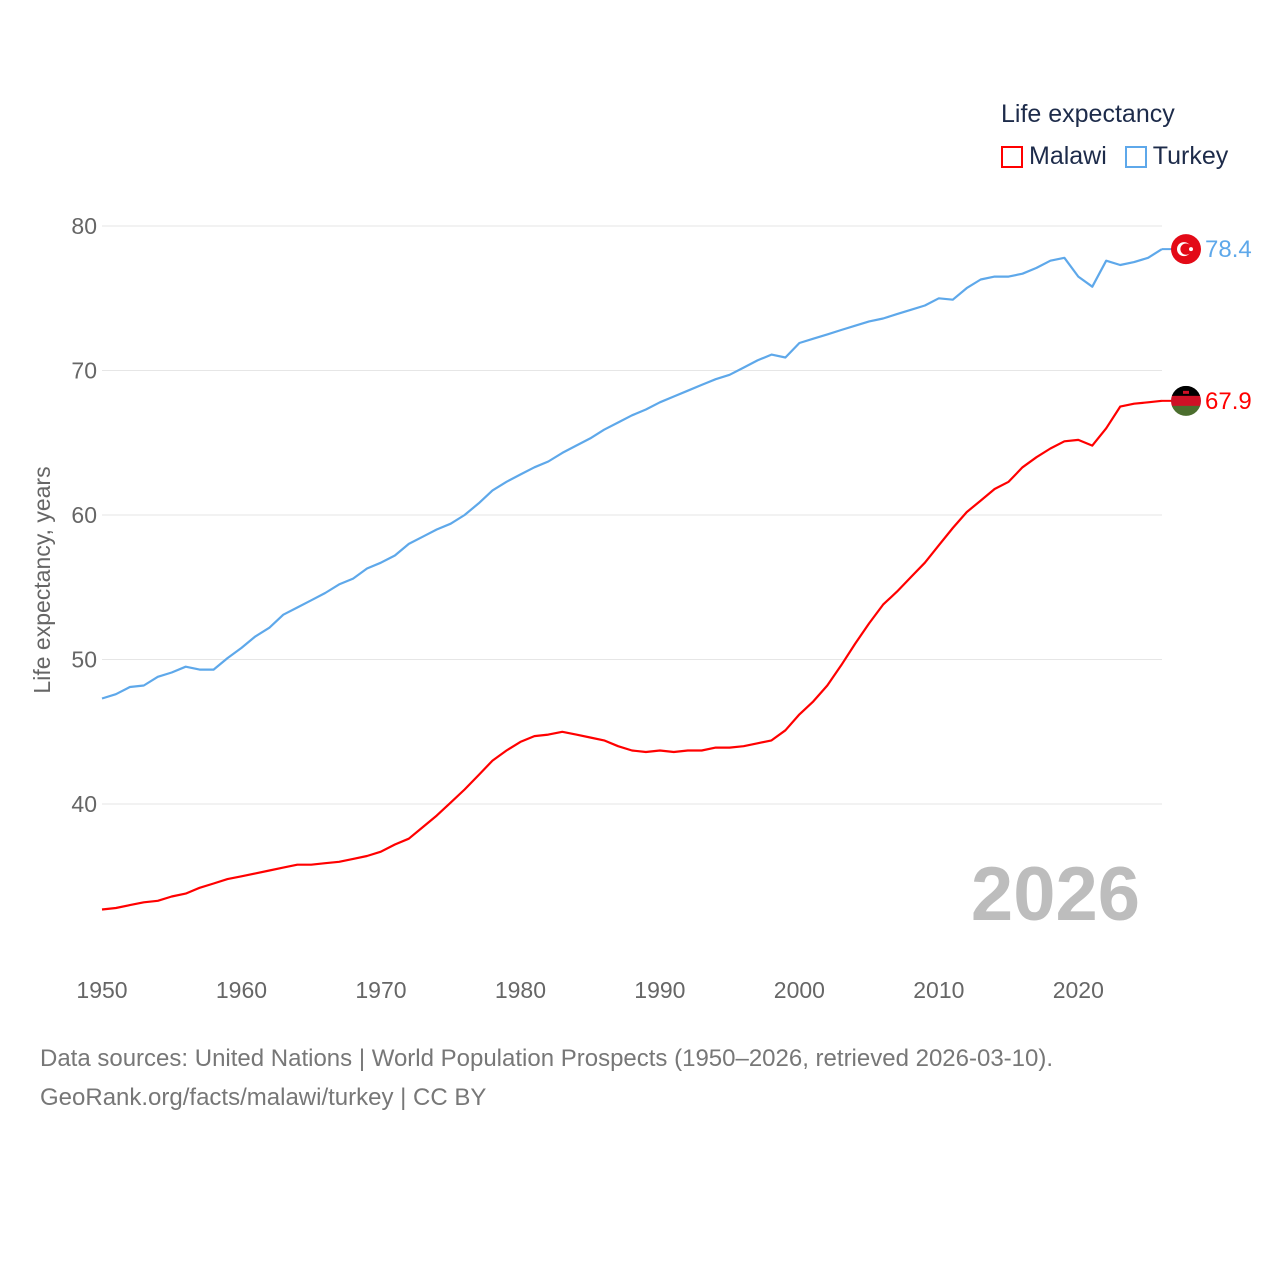 Image resolution: width=1280 pixels, height=1280 pixels. I want to click on flag-star, so click(1191, 249).